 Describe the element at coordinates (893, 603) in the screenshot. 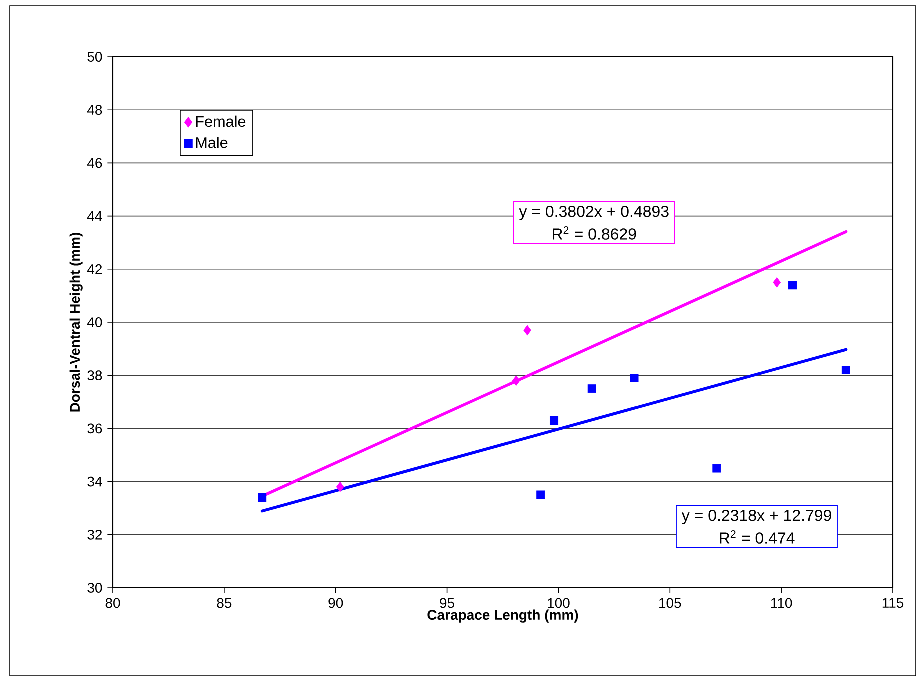

I see `x-tick-label: 115` at that location.